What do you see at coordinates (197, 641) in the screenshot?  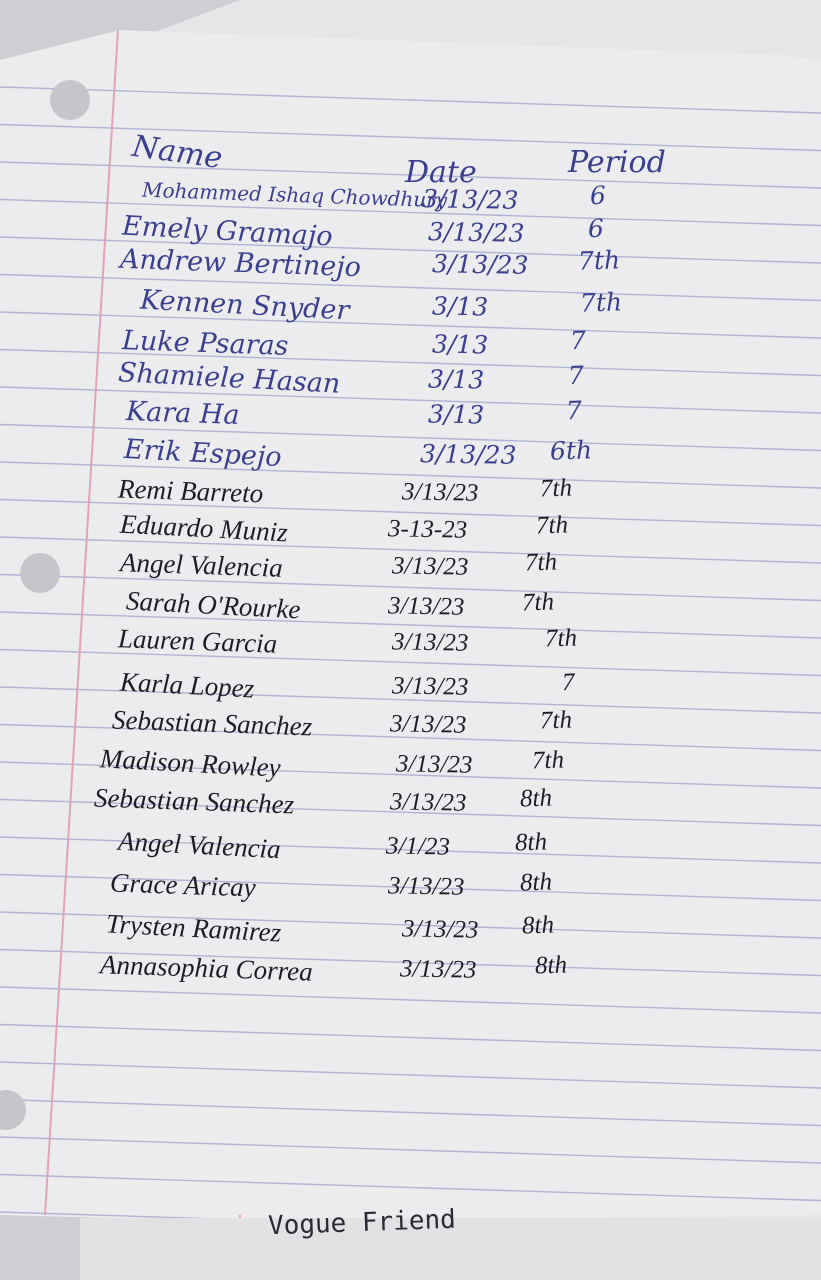 I see `student-name: Lauren Garcia` at bounding box center [197, 641].